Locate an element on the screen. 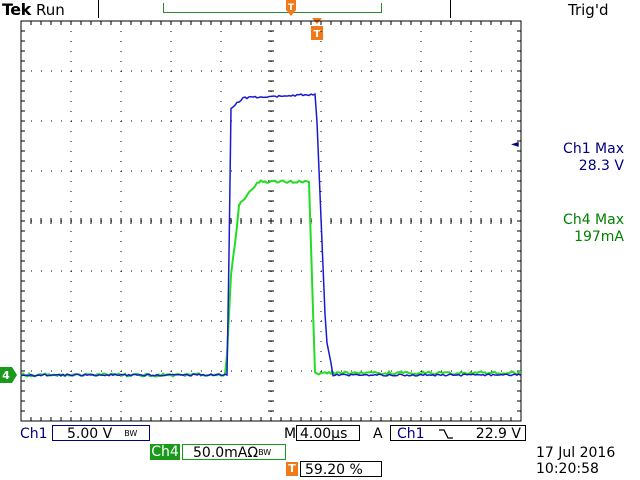  record-length-indicator is located at coordinates (272, 8).